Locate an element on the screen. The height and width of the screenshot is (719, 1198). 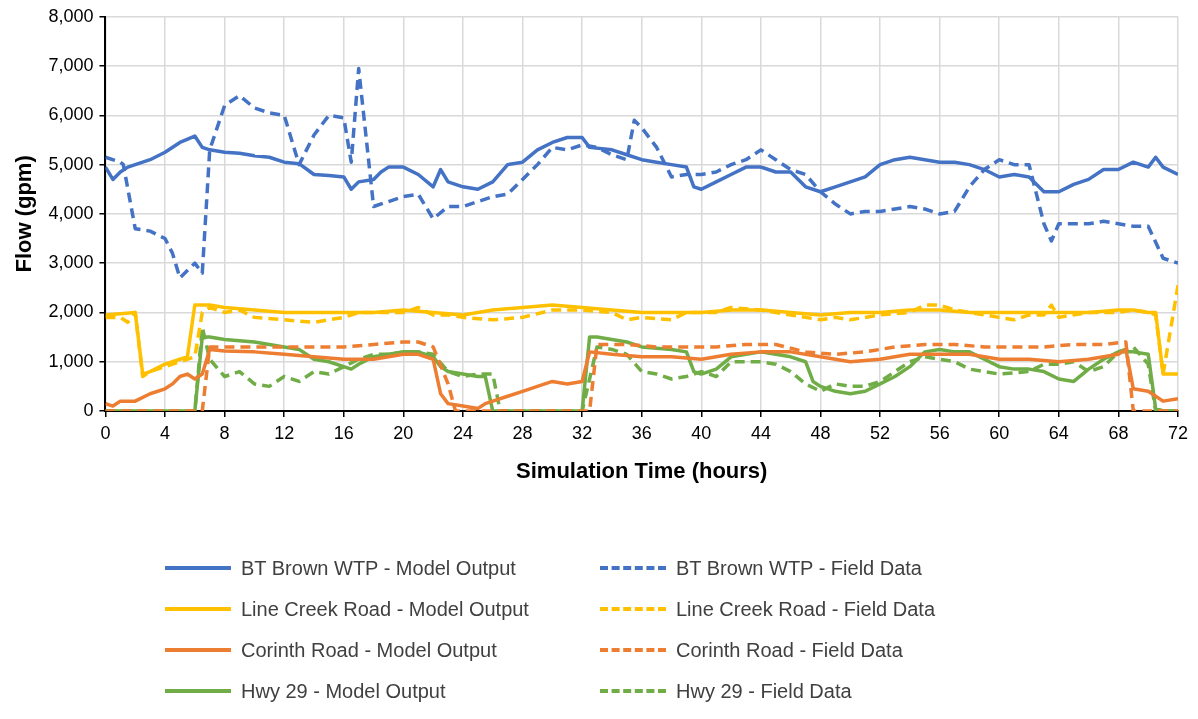
x-tick-label: 48 is located at coordinates (820, 432).